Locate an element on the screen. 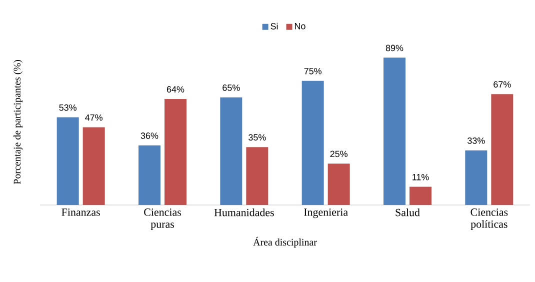 The height and width of the screenshot is (282, 535). data-label: 89% is located at coordinates (395, 48).